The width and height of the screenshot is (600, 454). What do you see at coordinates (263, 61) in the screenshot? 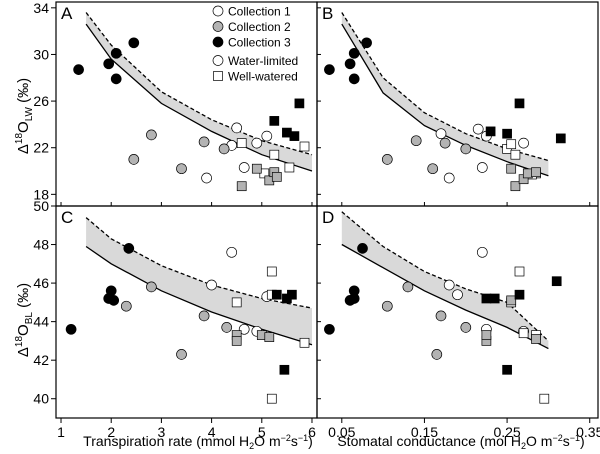
I see `legend-label: Water-limited` at bounding box center [263, 61].